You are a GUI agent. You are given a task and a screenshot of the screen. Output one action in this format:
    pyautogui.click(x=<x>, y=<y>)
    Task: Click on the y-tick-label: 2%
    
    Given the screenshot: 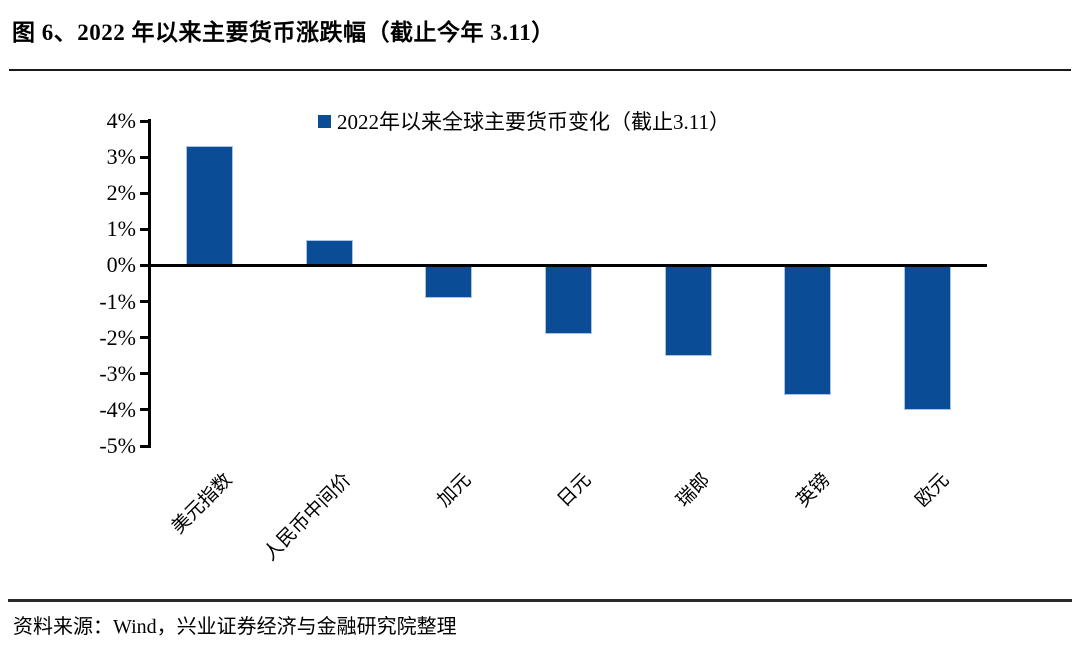 What is the action you would take?
    pyautogui.click(x=121, y=193)
    